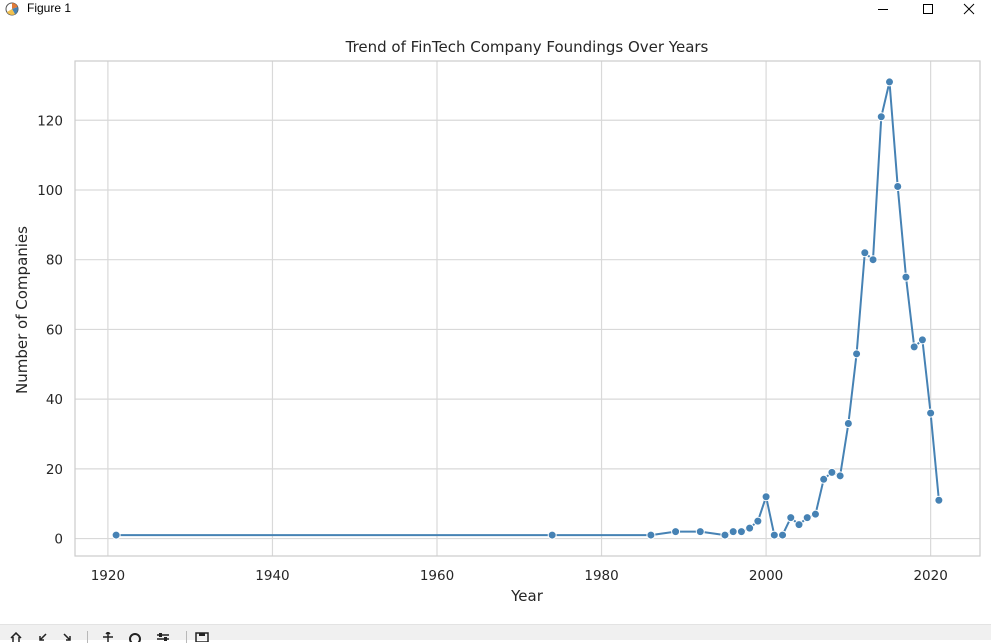  I want to click on maximize-icon, so click(928, 9).